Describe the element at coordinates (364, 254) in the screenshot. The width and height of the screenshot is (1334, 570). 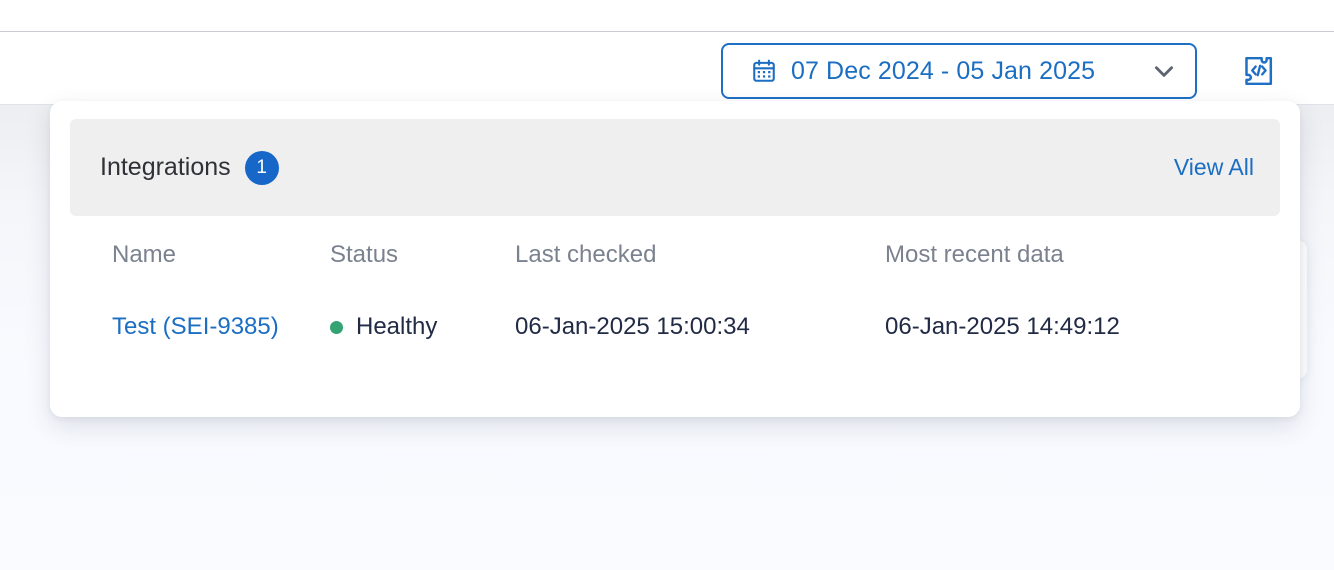
I see `column-header-status: Status` at that location.